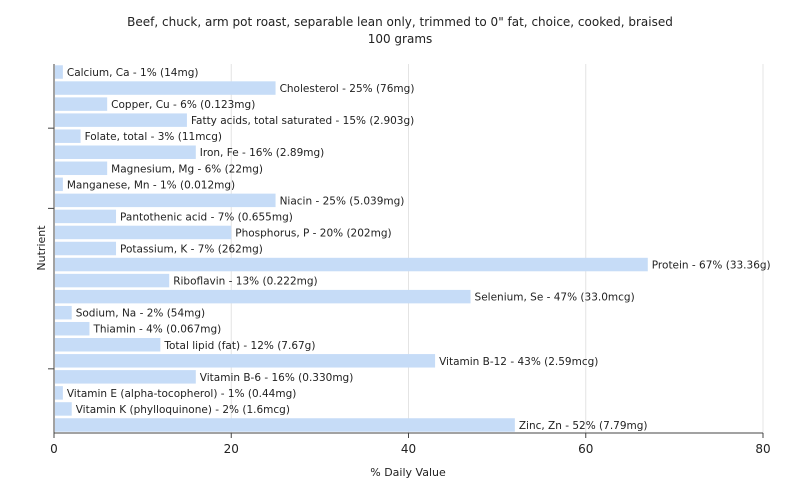 The width and height of the screenshot is (800, 500). What do you see at coordinates (183, 410) in the screenshot?
I see `bar-label: Vitamin K (phylloquinone) - 2% (1.6mcg)` at bounding box center [183, 410].